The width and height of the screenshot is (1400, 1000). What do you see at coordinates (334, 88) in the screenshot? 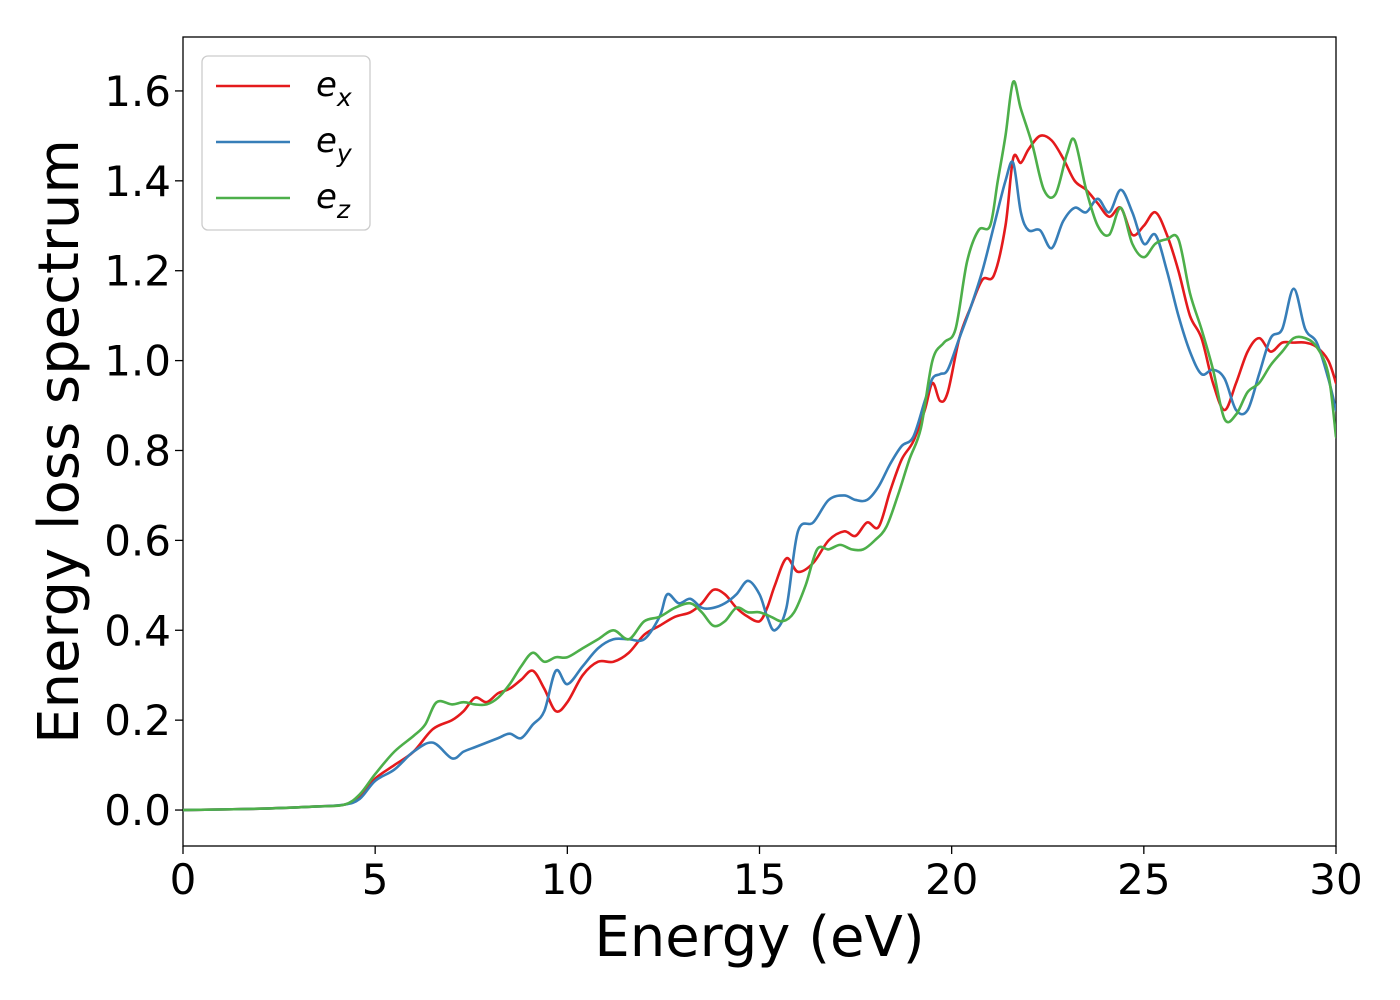
I see `legend-label: ex` at bounding box center [334, 88].